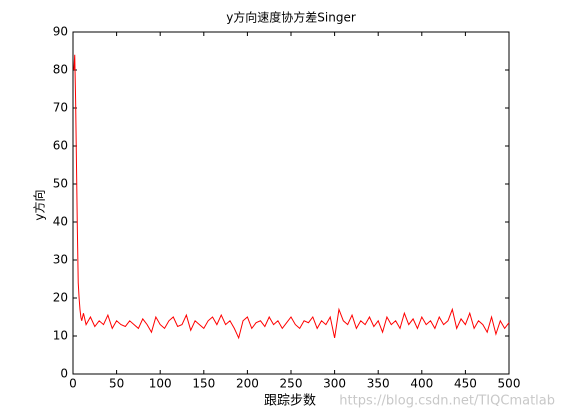  What do you see at coordinates (421, 384) in the screenshot?
I see `x-tick-label: 400` at bounding box center [421, 384].